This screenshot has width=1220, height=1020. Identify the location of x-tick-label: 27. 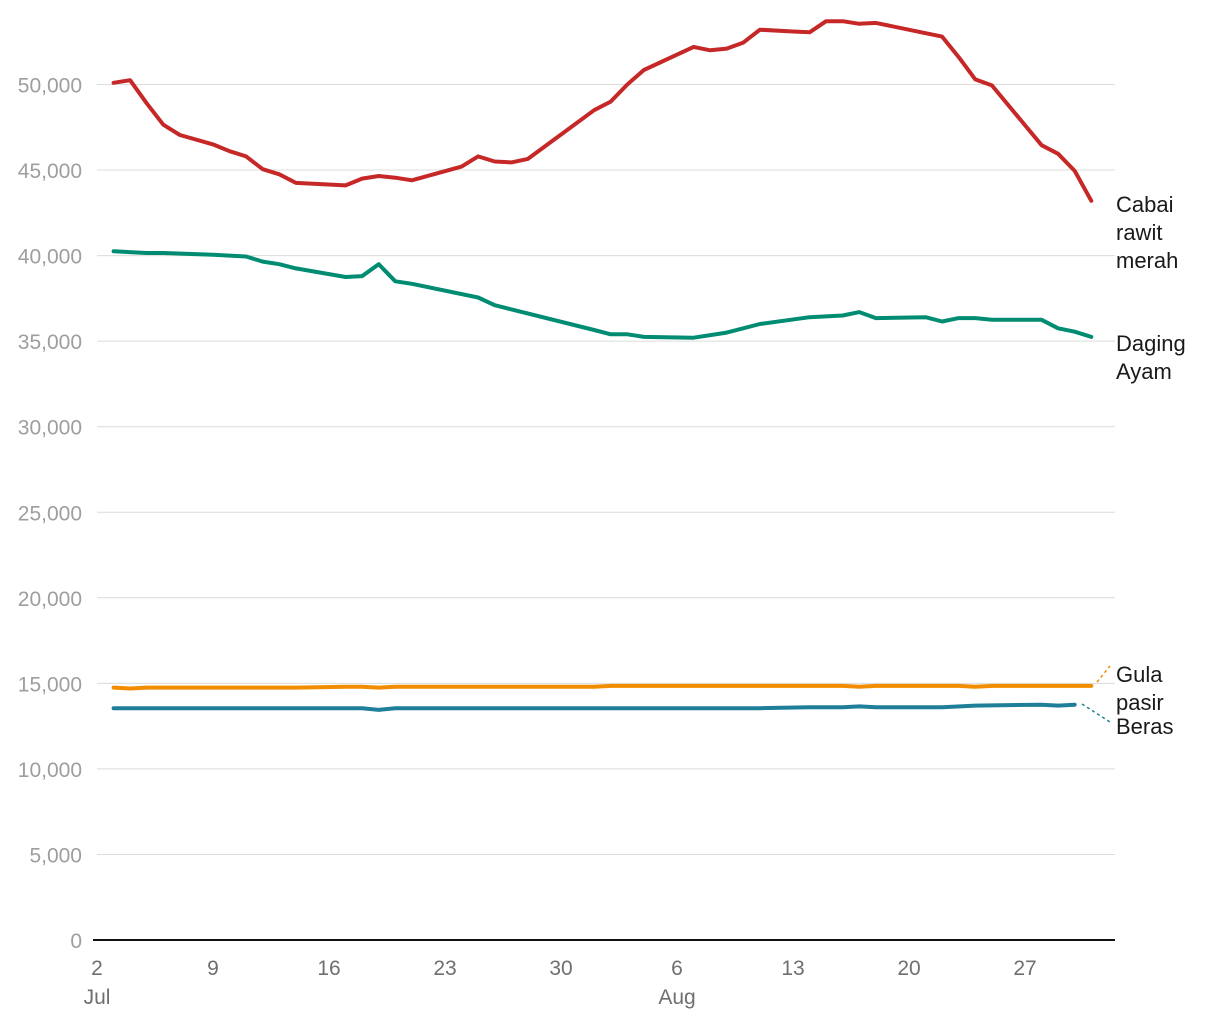
(1024, 968).